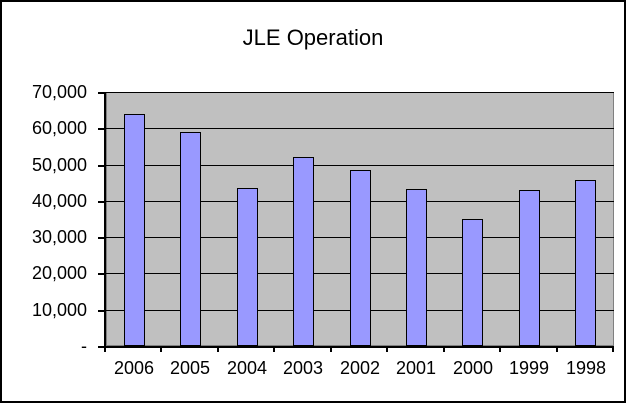  Describe the element at coordinates (360, 368) in the screenshot. I see `x-tick-label-2002: 2002` at that location.